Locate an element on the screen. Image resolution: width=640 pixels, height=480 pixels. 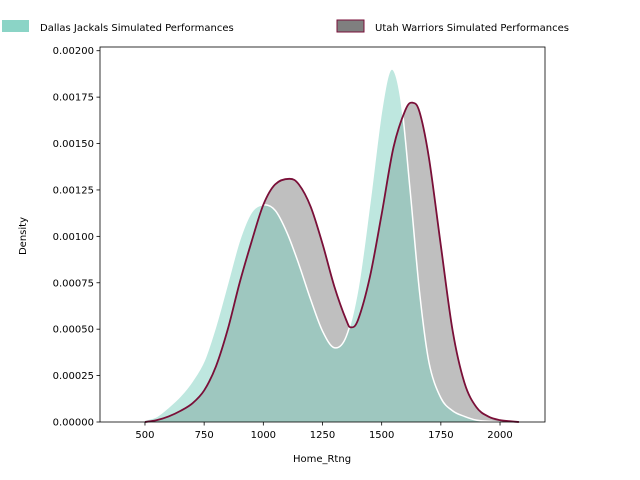
y-tick-label: 0.00175 is located at coordinates (73, 98).